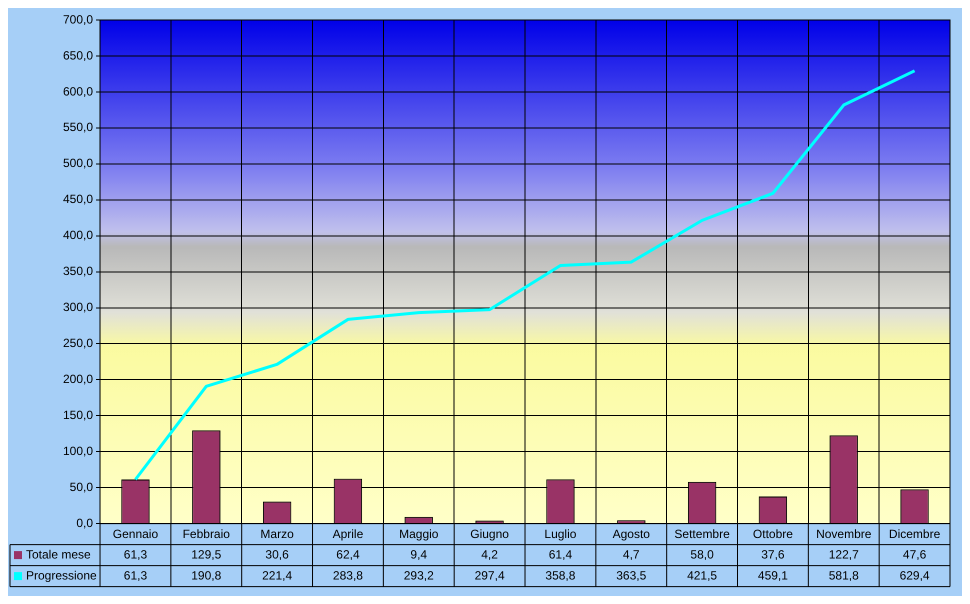  Describe the element at coordinates (277, 554) in the screenshot. I see `data-label: 30,6` at that location.